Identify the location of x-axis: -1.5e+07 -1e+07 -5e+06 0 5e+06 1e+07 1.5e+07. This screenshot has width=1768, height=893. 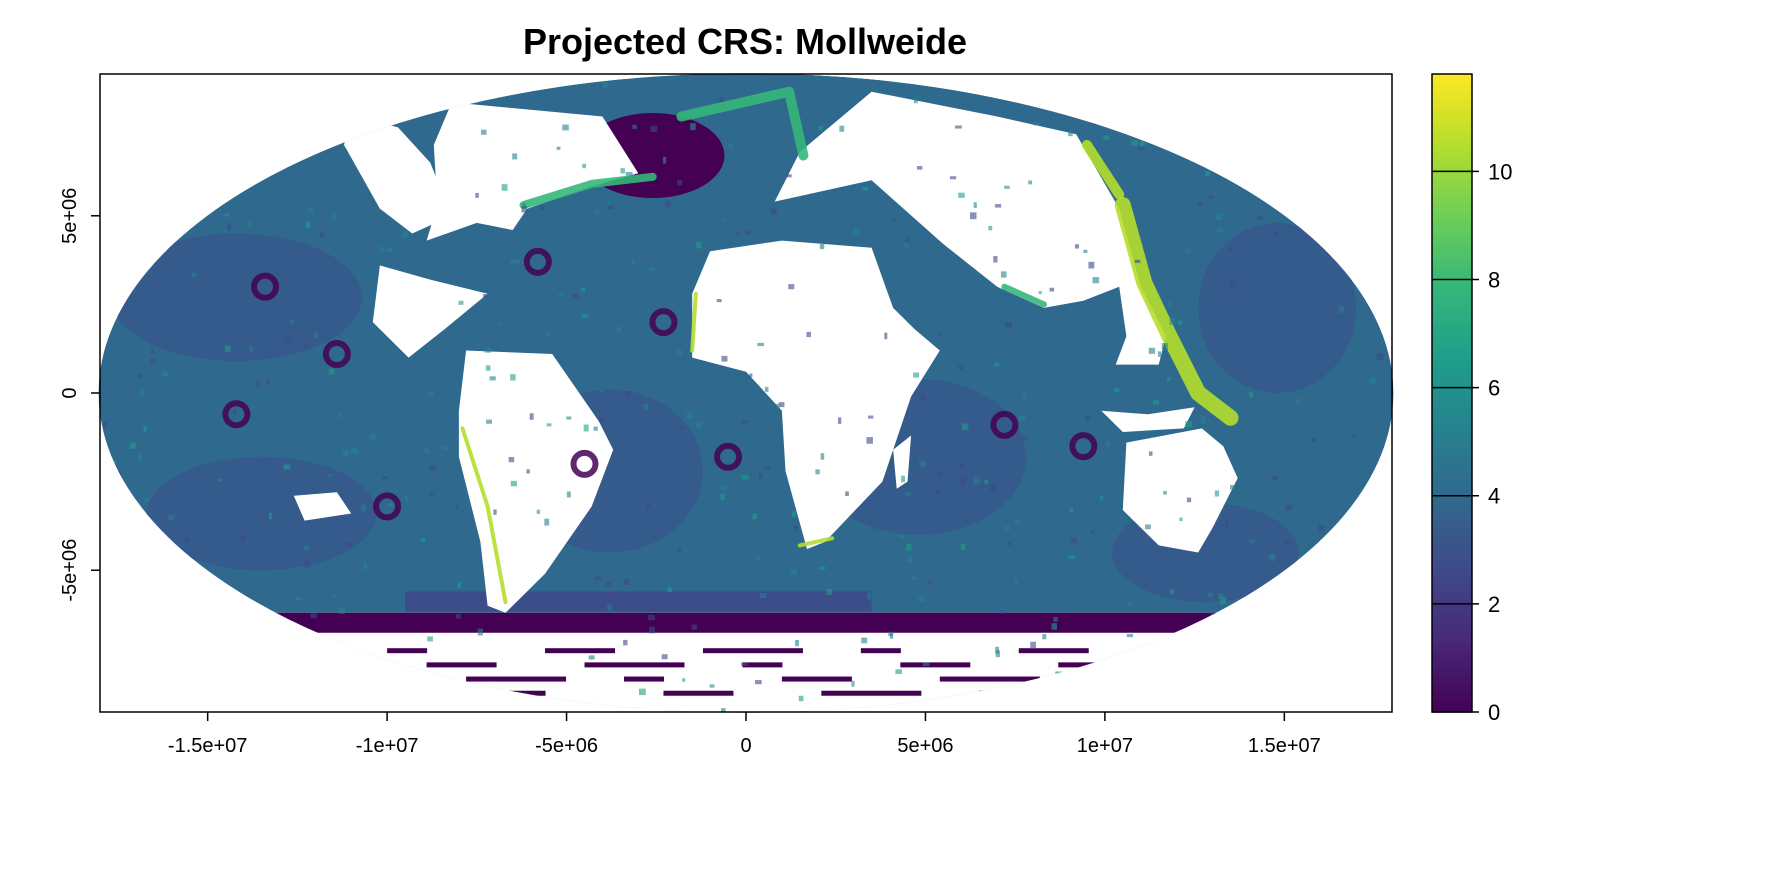
(744, 734).